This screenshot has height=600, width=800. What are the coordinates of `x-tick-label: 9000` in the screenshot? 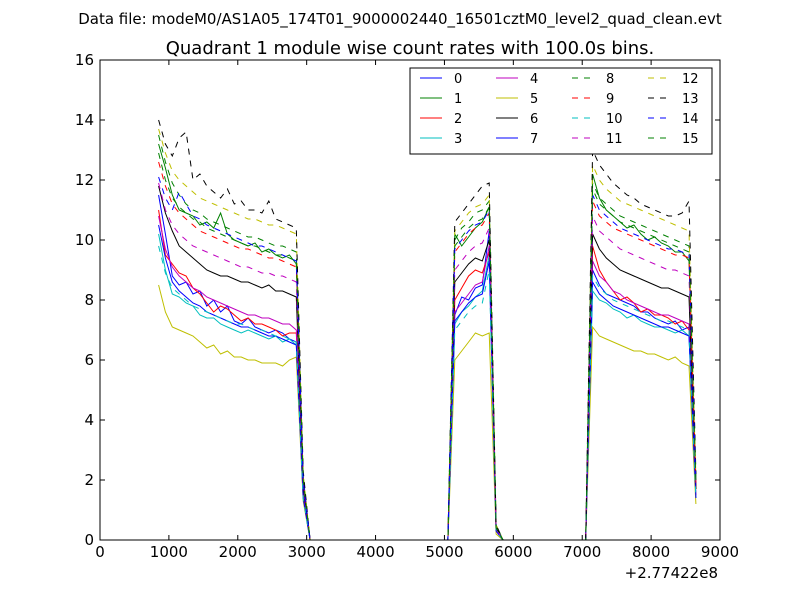 It's located at (720, 552).